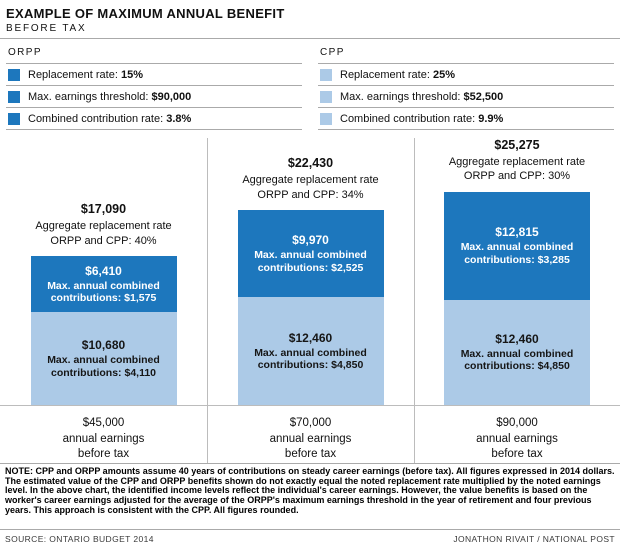 The image size is (620, 550). What do you see at coordinates (103, 439) in the screenshot?
I see `earnings-axis-label: $45,000 annual earnings before tax` at bounding box center [103, 439].